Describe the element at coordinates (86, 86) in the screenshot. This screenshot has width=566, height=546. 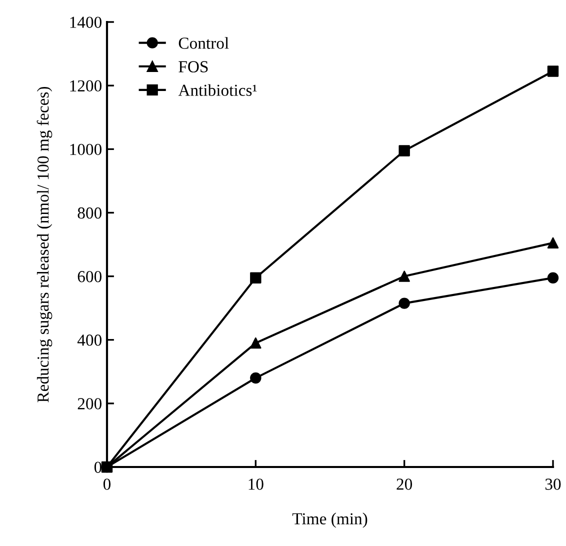
I see `y-tick-label: 1200` at that location.